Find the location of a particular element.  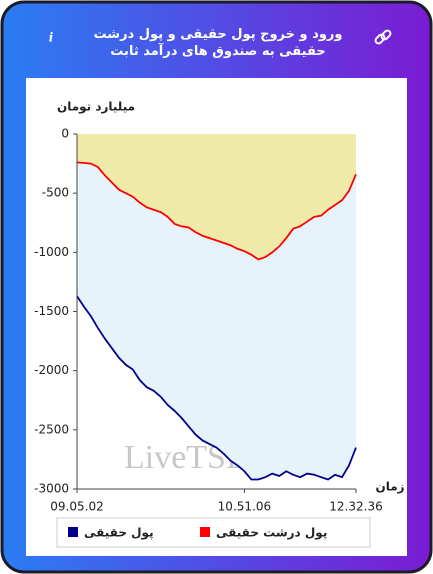

y-tick-label: -500 is located at coordinates (55, 193).